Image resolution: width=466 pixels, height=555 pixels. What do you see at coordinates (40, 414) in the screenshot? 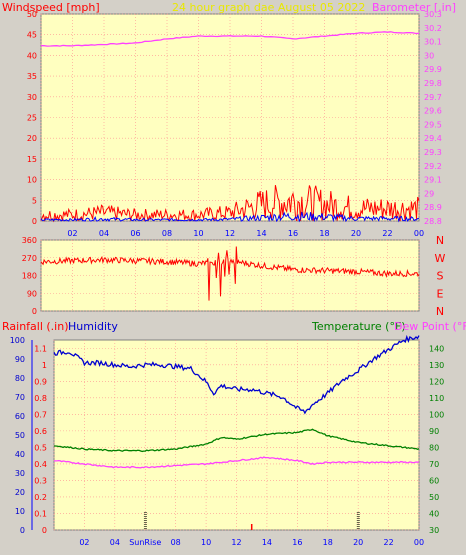
I see `rain-tick-label: 0.7` at bounding box center [40, 414].